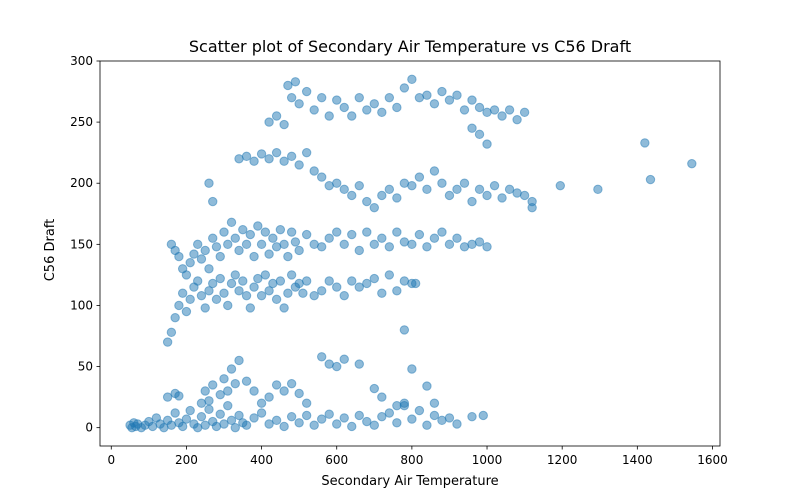 Image resolution: width=800 pixels, height=500 pixels. Describe the element at coordinates (637, 460) in the screenshot. I see `x-tick-label: 1400` at that location.